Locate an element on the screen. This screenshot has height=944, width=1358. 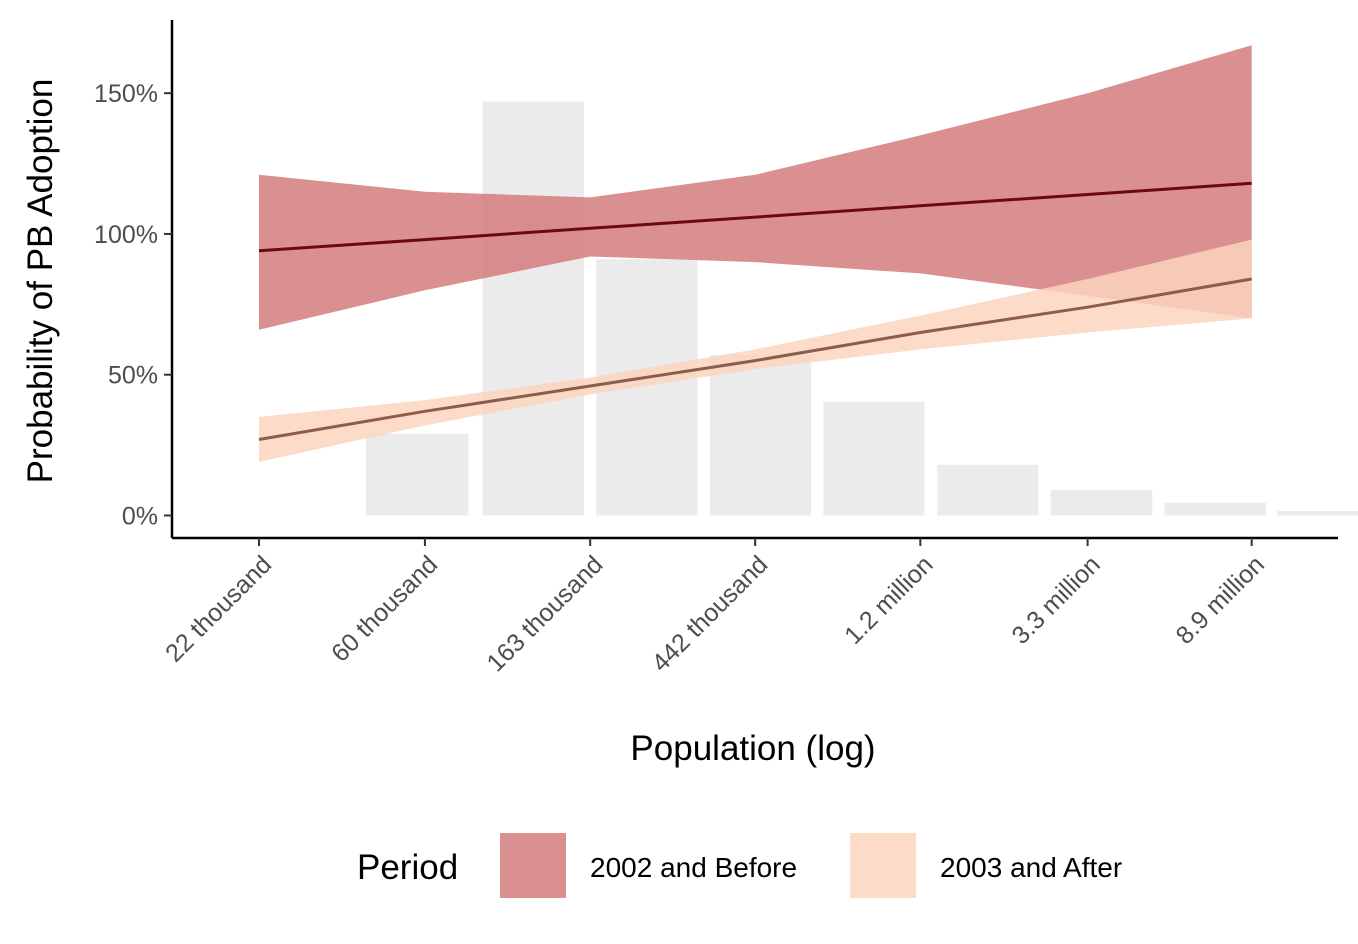
y-tick-label: 100% is located at coordinates (126, 235).